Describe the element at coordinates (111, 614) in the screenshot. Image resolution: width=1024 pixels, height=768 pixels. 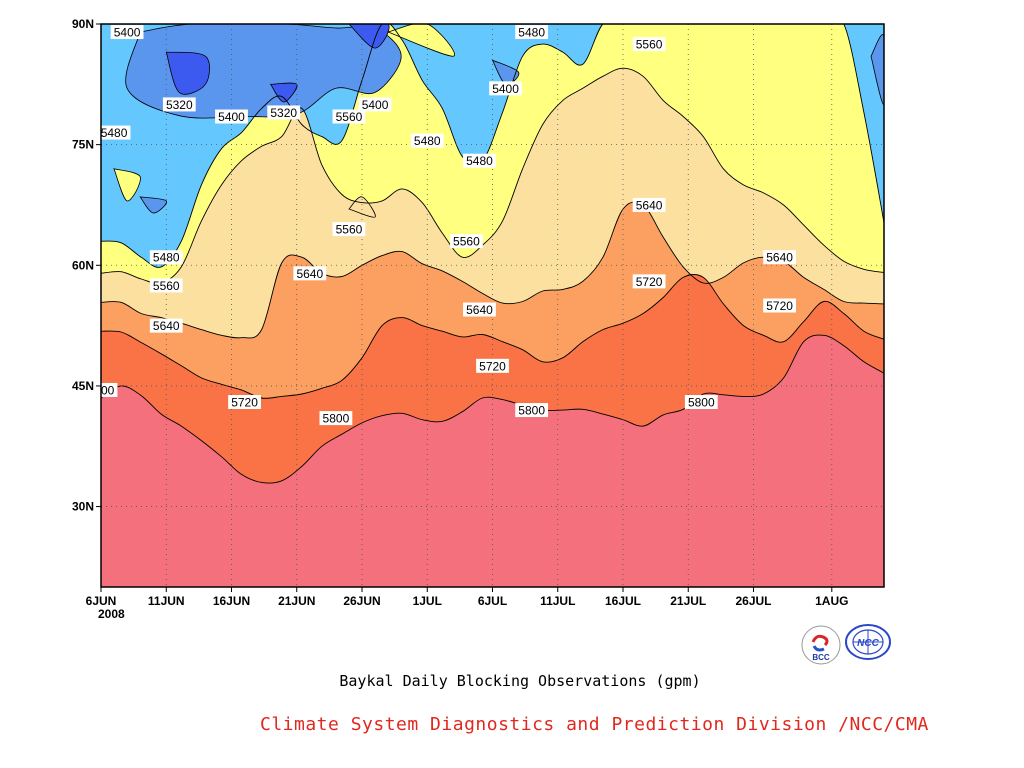
I see `x-tick-year-label: 2008` at that location.